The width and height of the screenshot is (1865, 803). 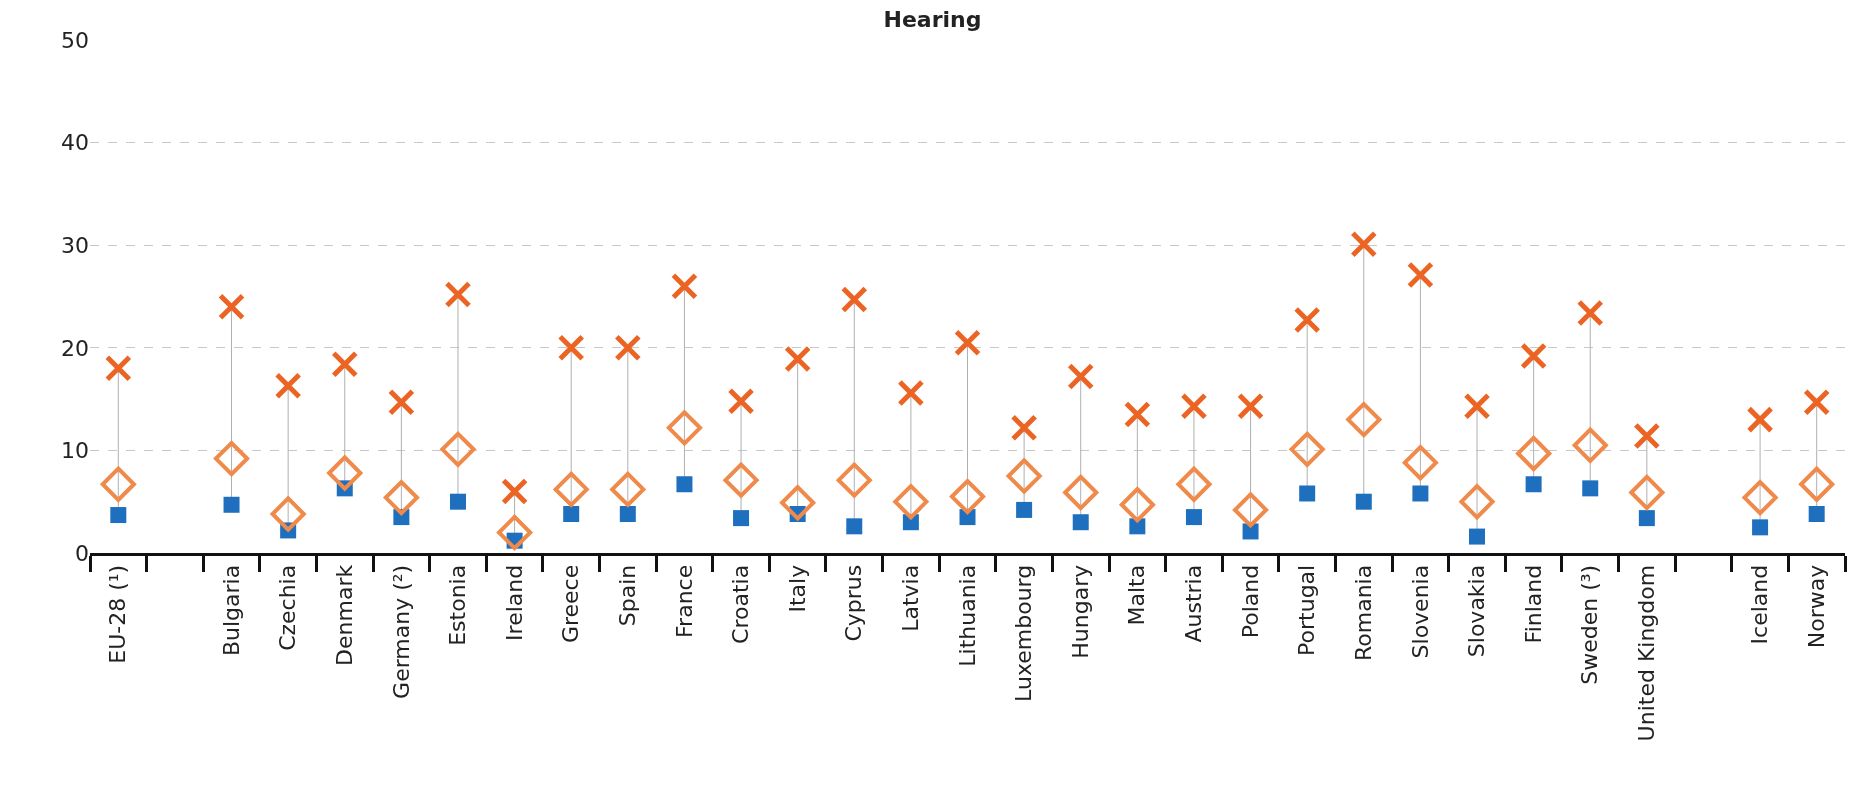 What do you see at coordinates (1137, 595) in the screenshot?
I see `x-tick-label: Malta` at bounding box center [1137, 595].